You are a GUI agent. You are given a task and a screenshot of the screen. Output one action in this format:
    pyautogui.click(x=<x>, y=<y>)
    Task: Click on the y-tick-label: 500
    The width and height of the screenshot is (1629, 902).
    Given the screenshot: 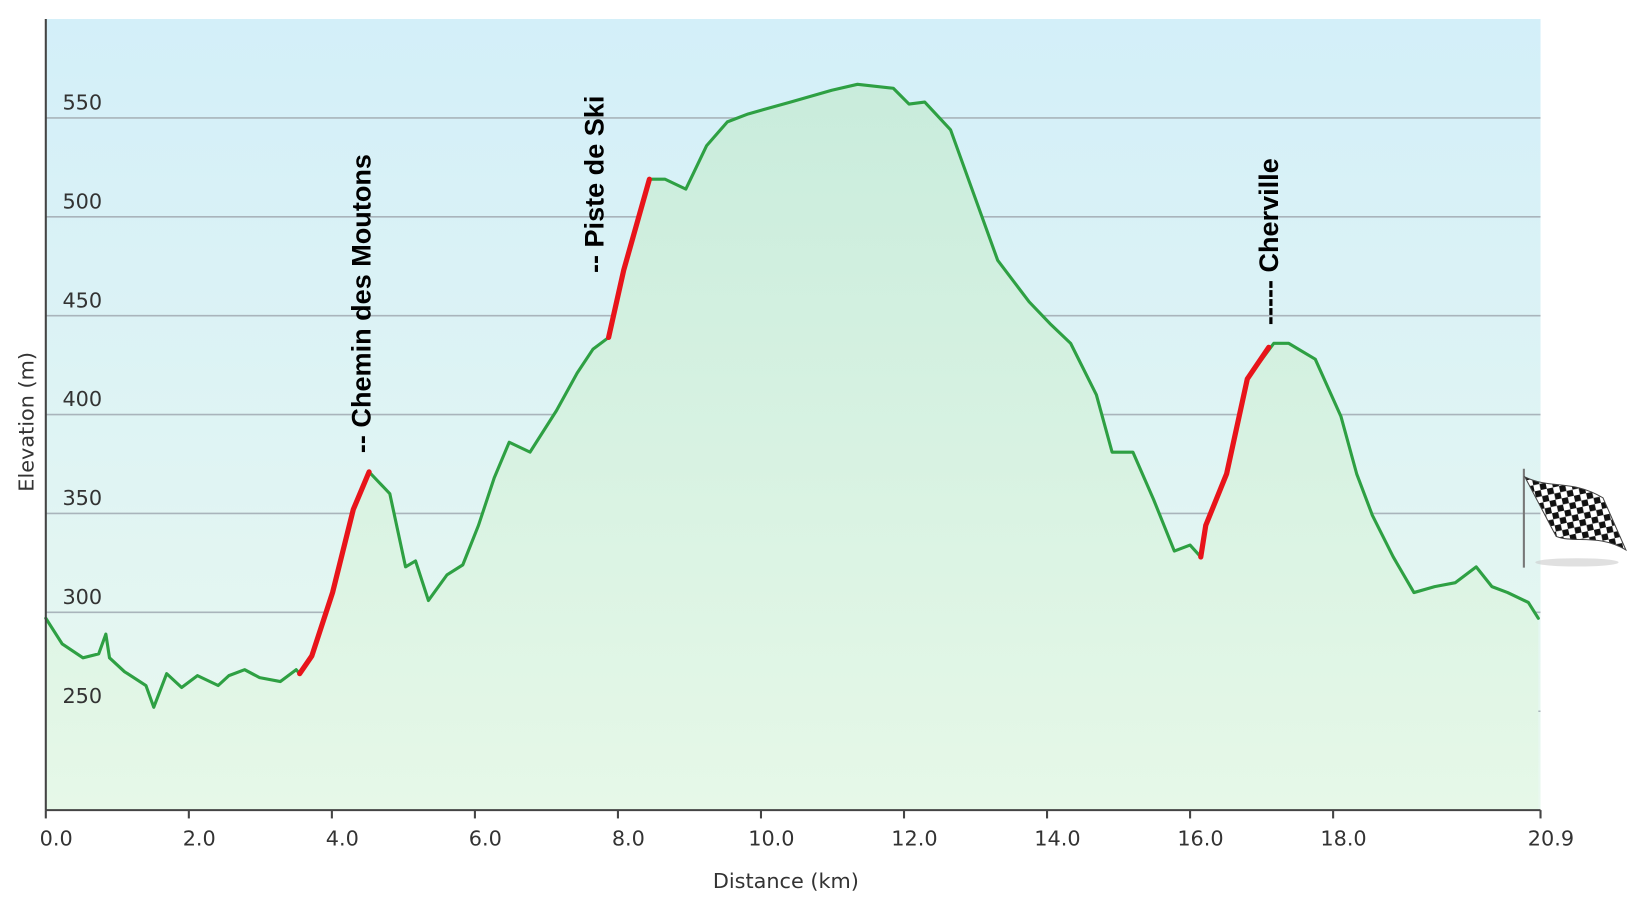 What is the action you would take?
    pyautogui.click(x=82, y=201)
    